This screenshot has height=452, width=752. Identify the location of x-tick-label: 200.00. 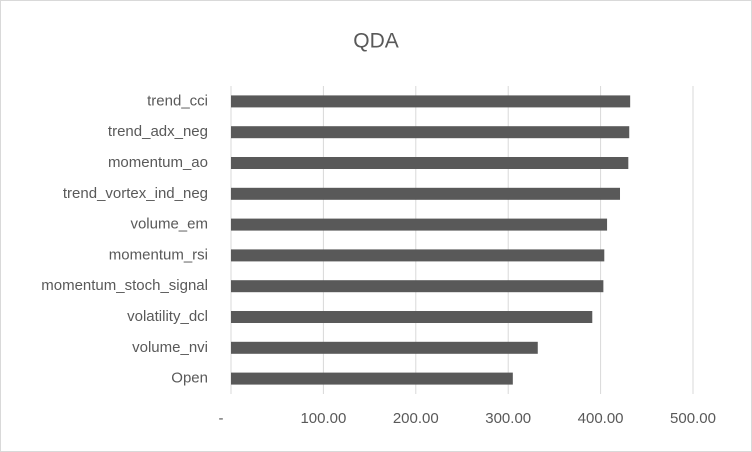
(416, 418).